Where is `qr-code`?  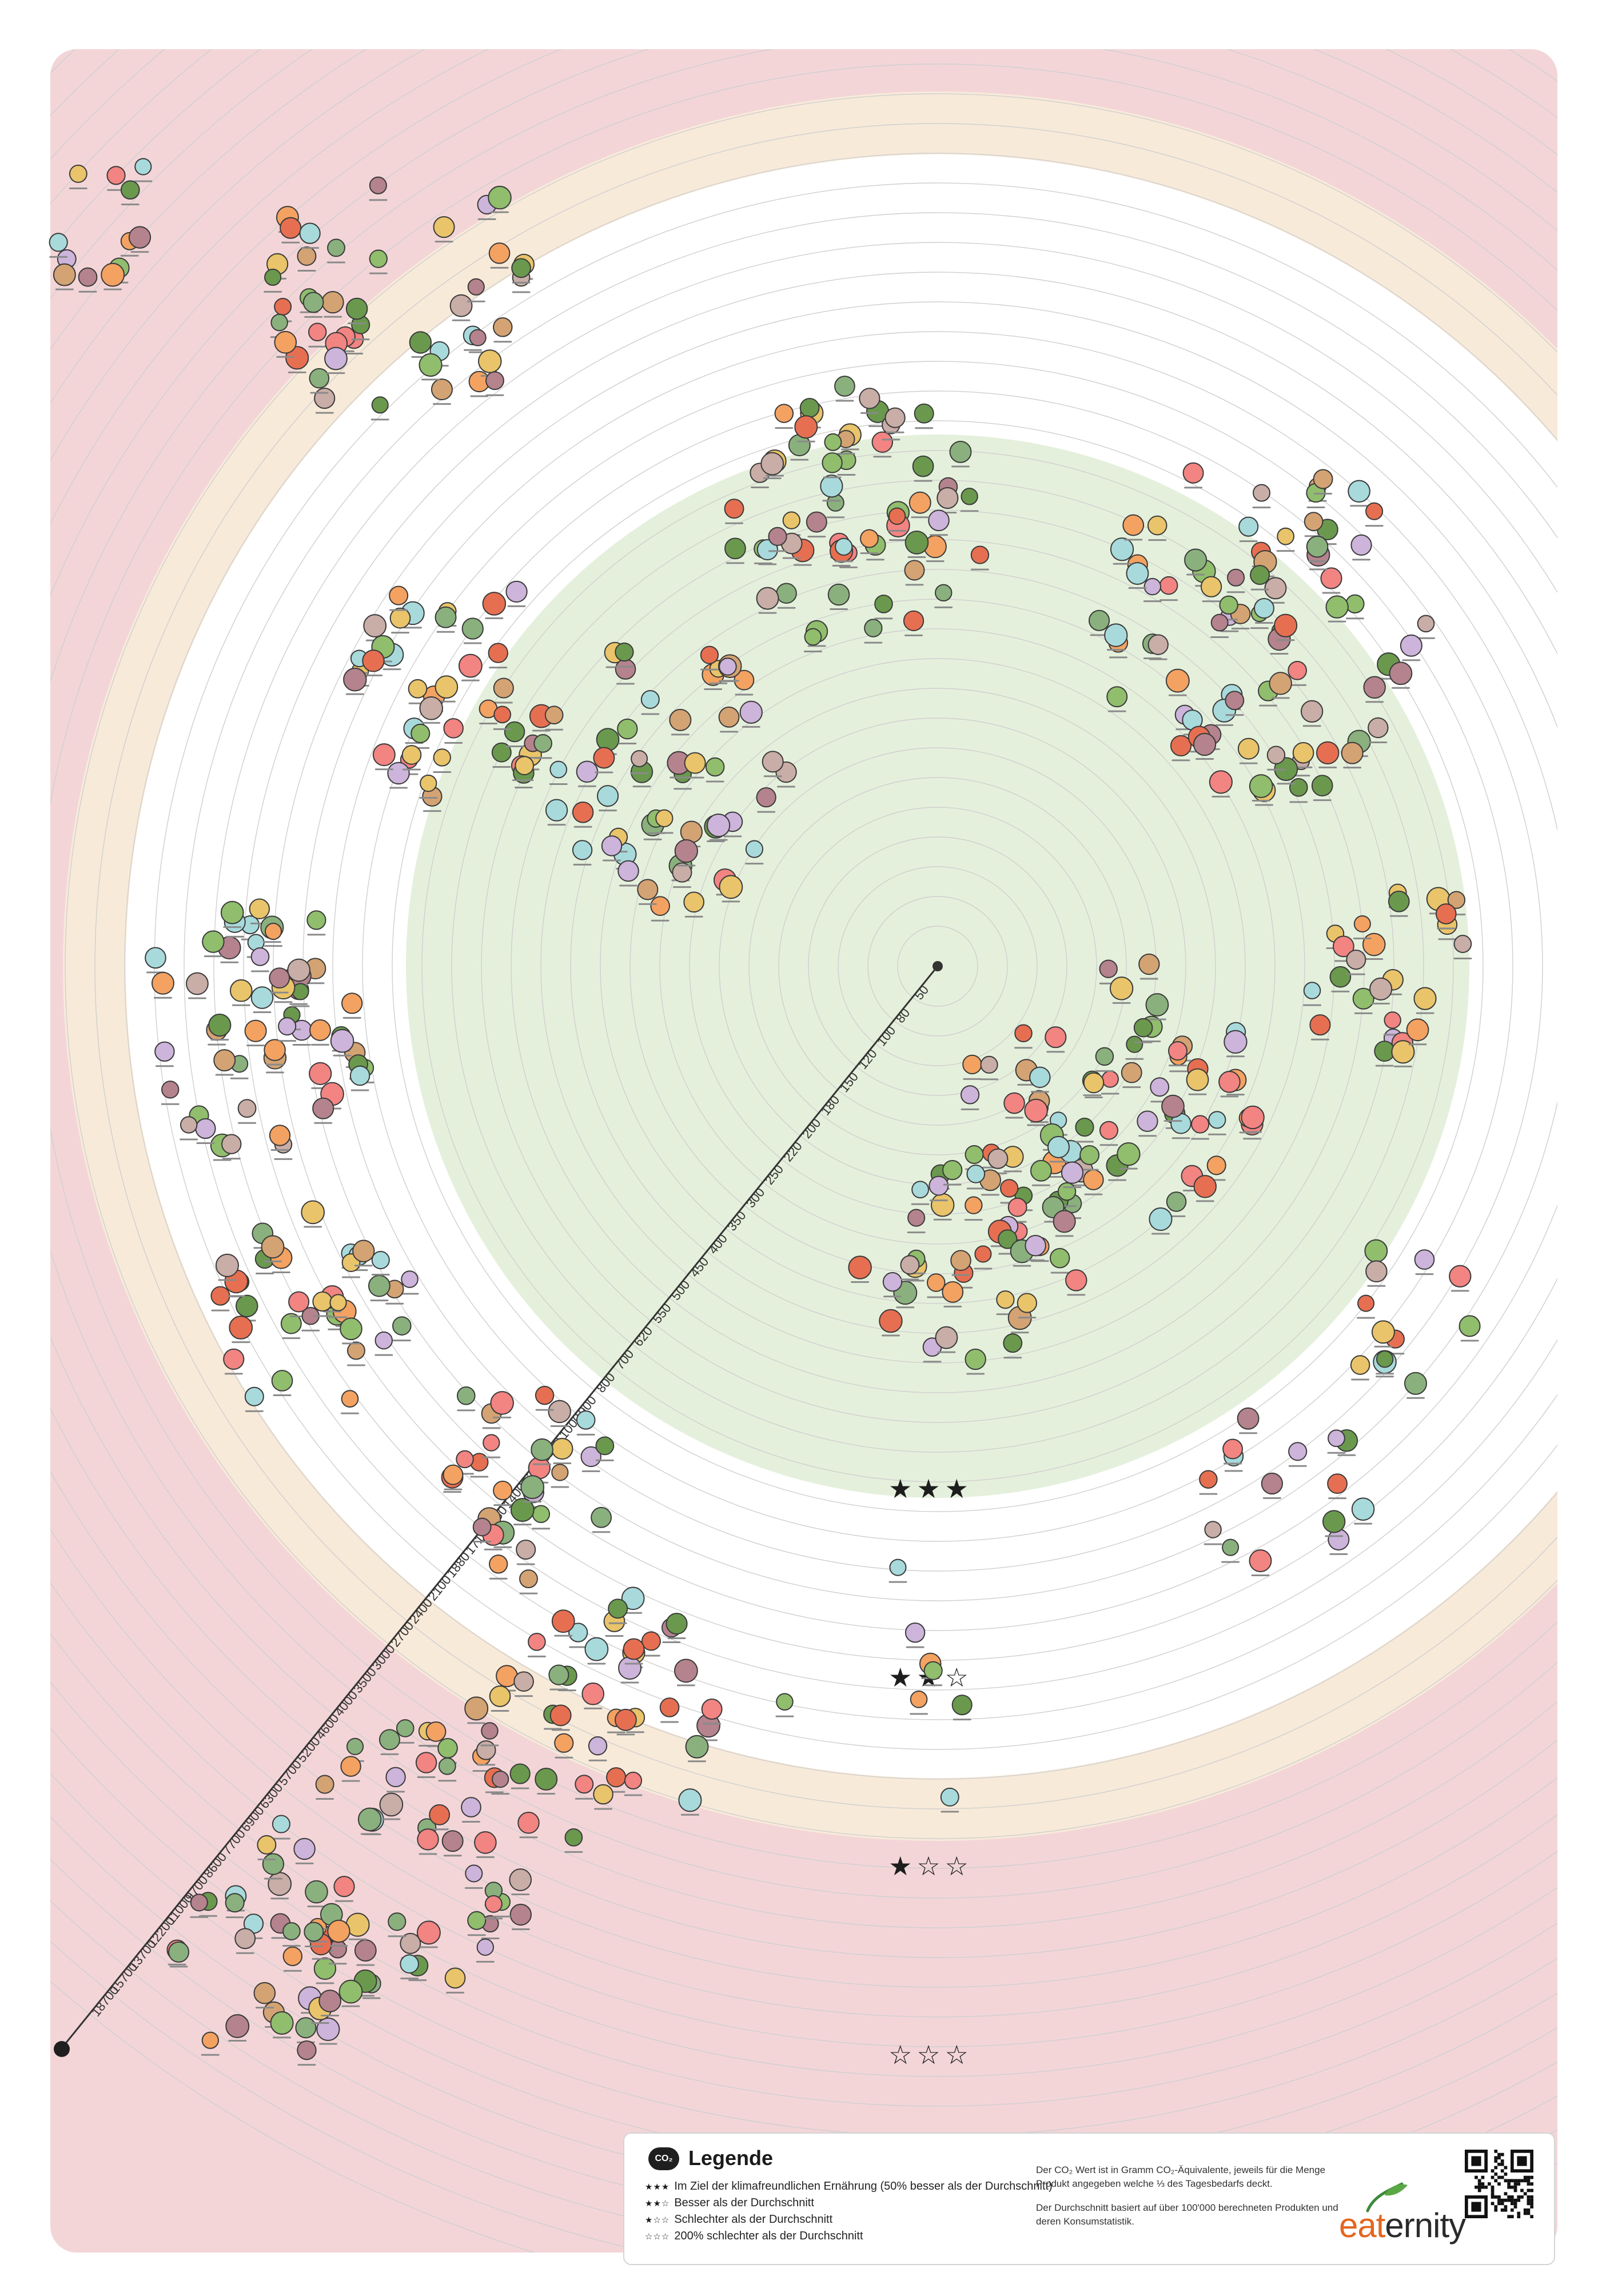
qr-code is located at coordinates (1499, 2184).